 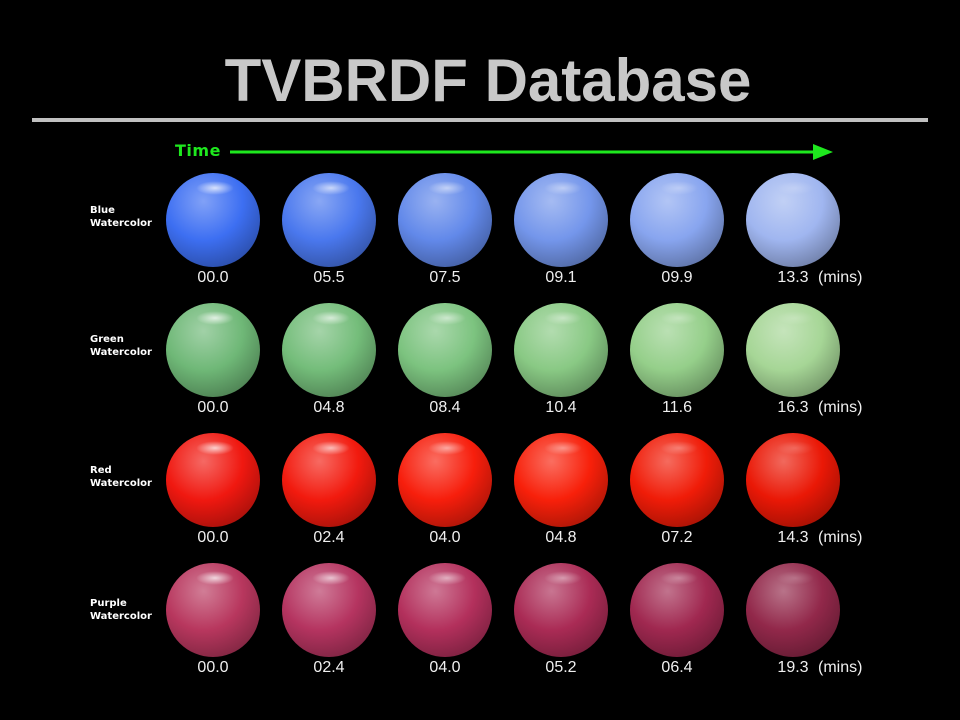 I want to click on row-label: Red Watercolor, so click(x=121, y=477).